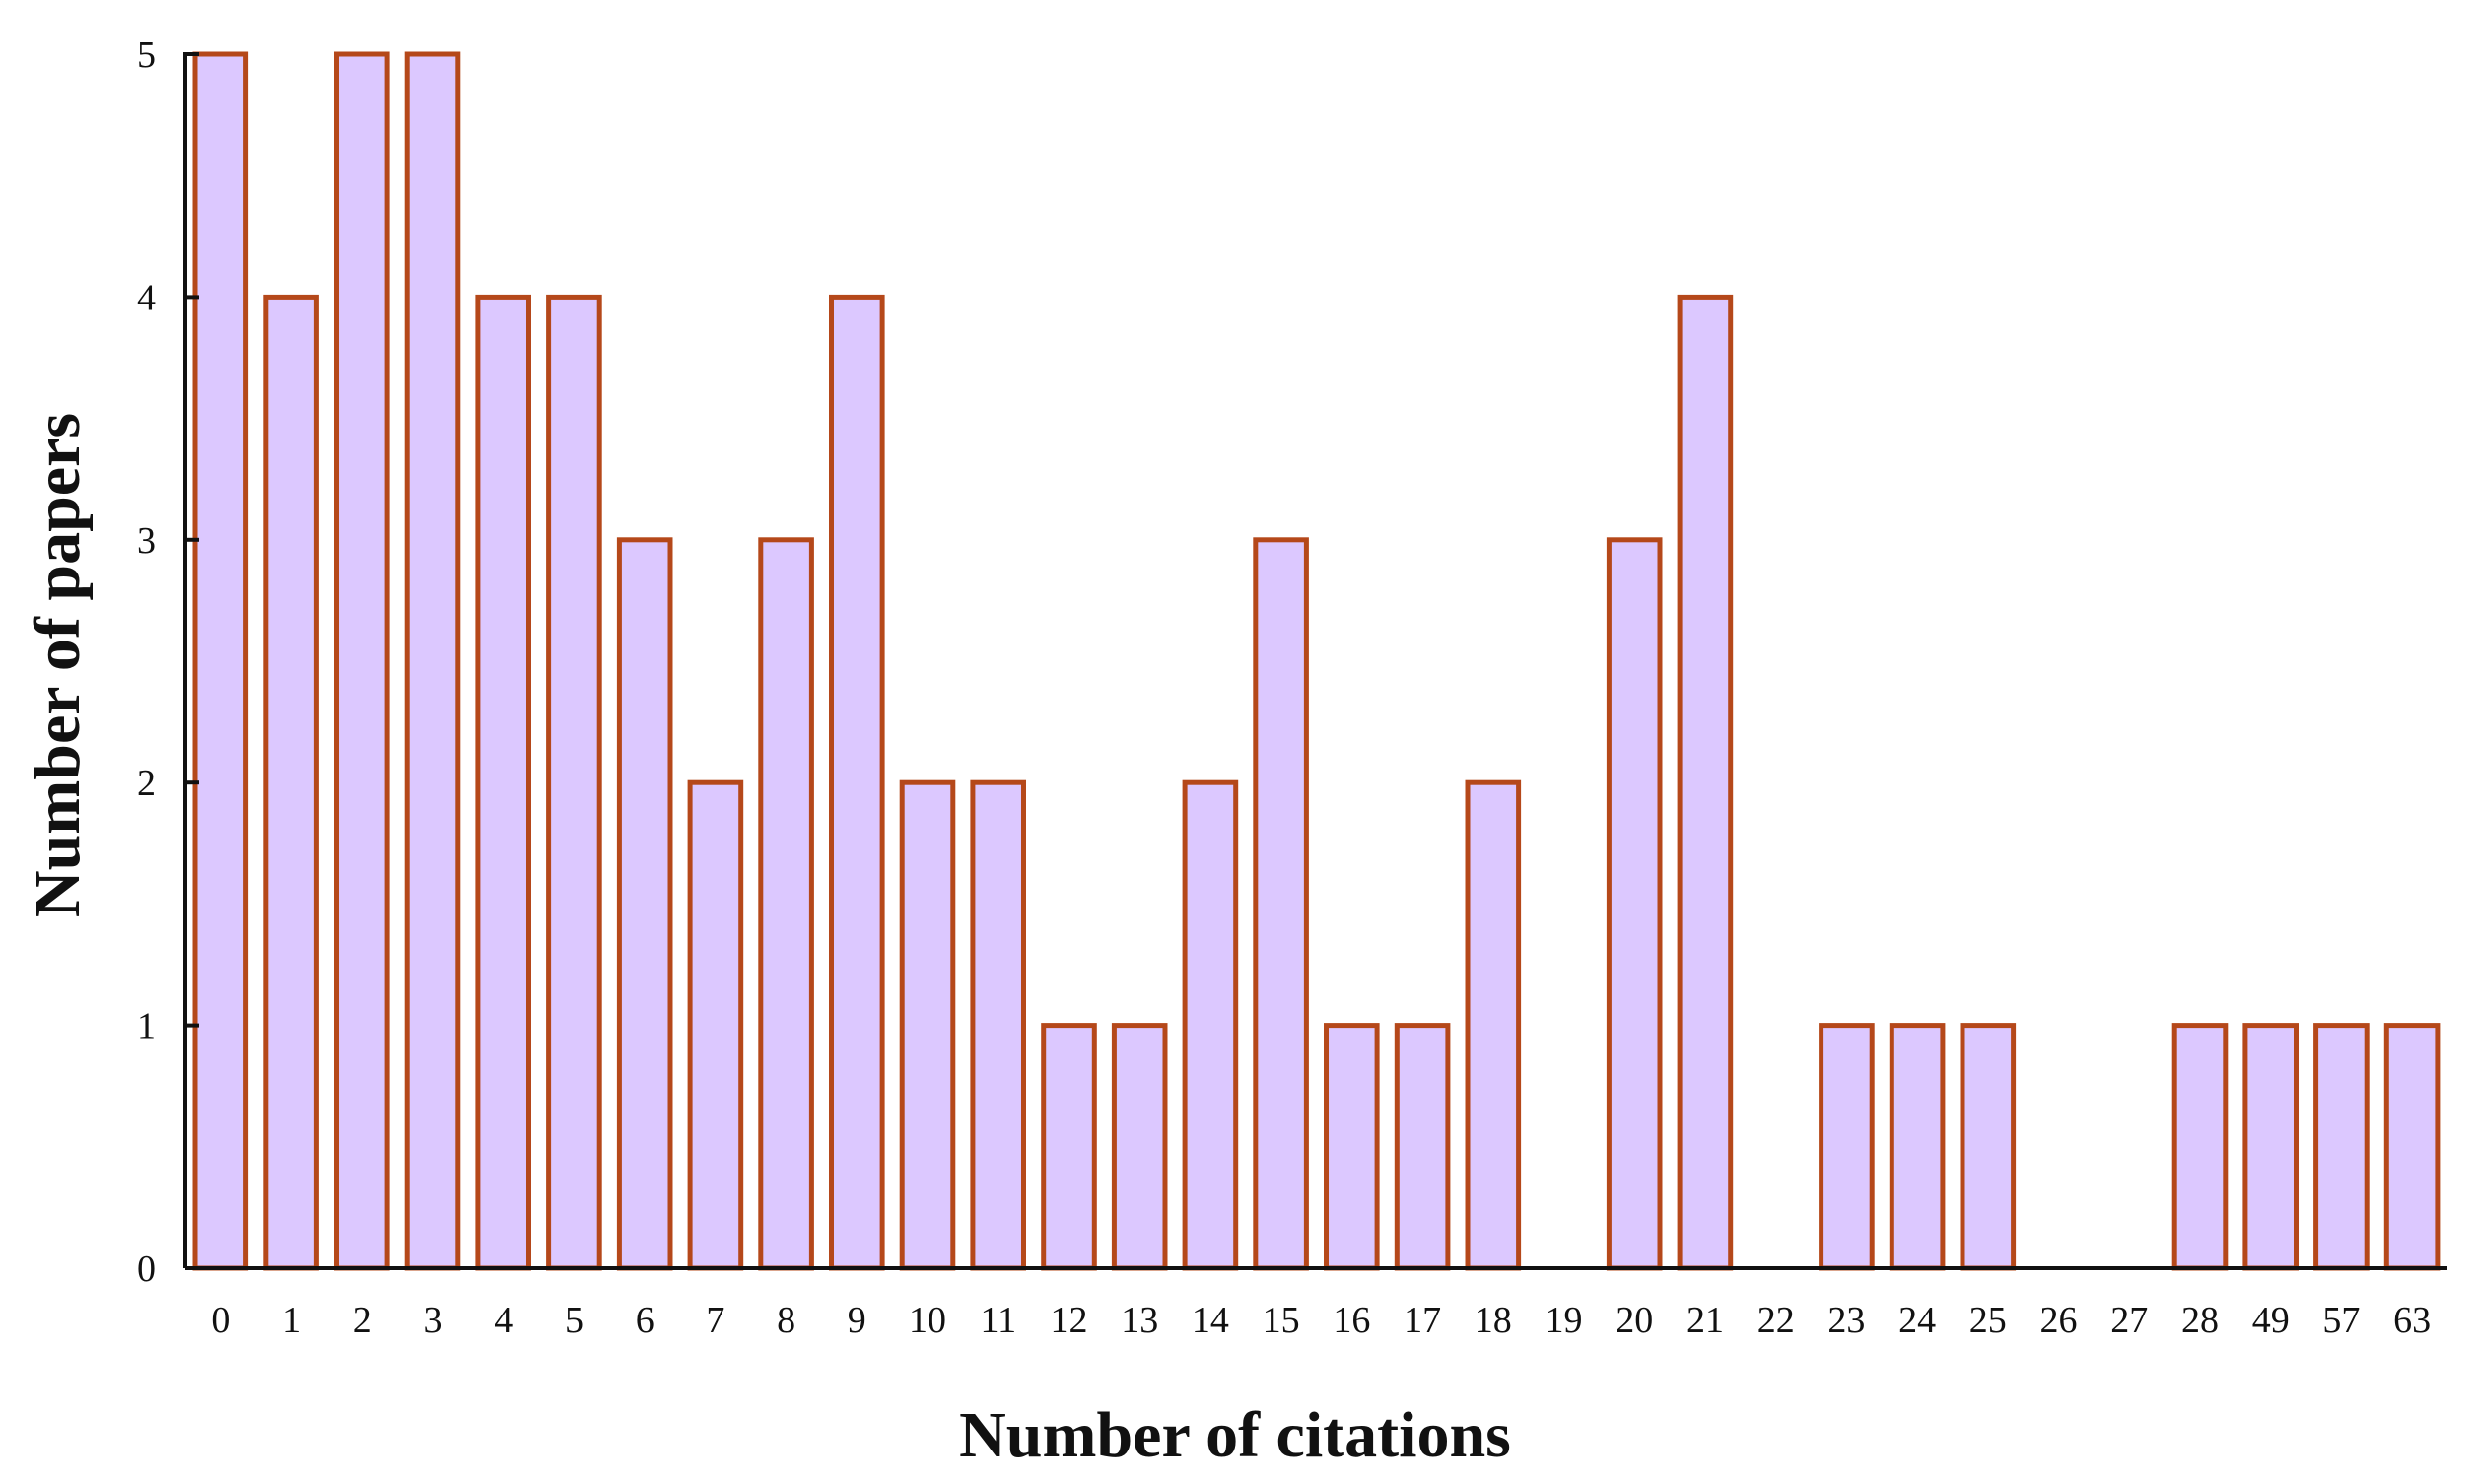 This screenshot has height=1484, width=2477. Describe the element at coordinates (146, 783) in the screenshot. I see `y-tick-label: 2` at that location.